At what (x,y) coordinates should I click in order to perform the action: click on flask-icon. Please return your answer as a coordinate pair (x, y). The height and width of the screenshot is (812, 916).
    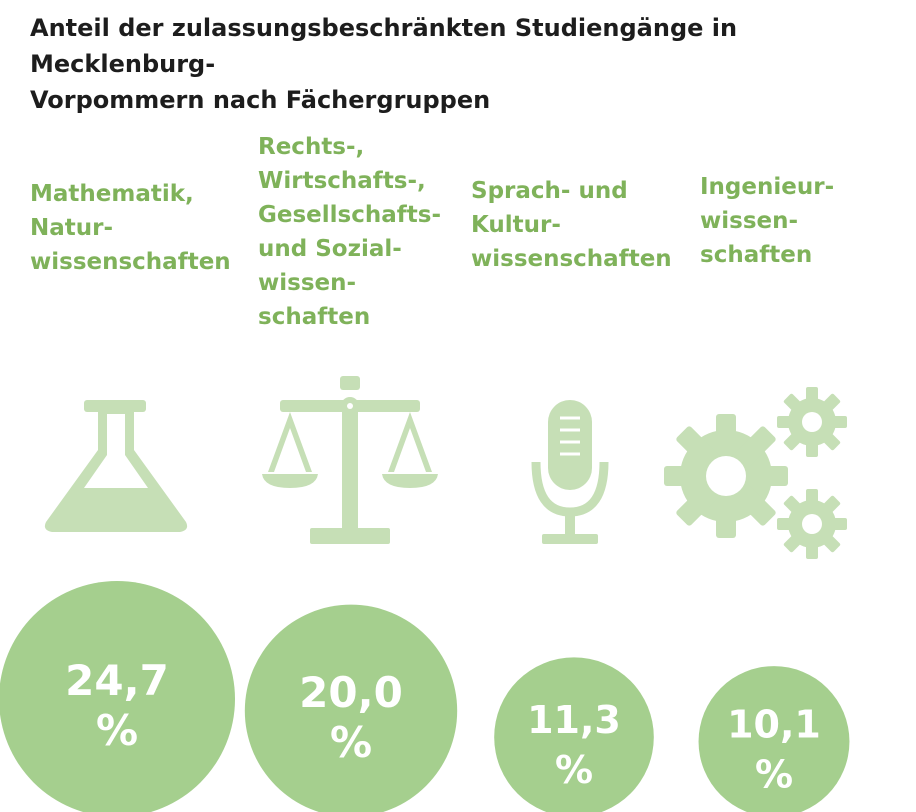
    Looking at the image, I should click on (116, 466).